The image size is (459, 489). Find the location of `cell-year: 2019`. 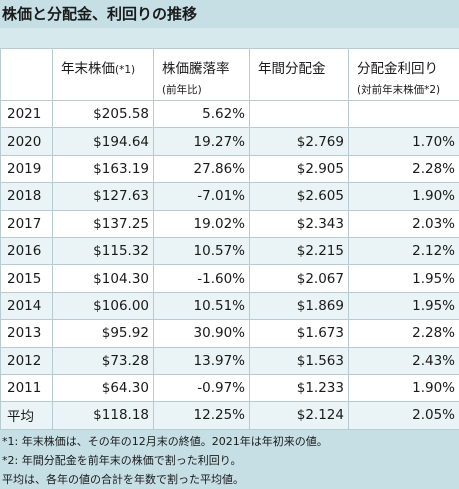

cell-year: 2019 is located at coordinates (26, 169).